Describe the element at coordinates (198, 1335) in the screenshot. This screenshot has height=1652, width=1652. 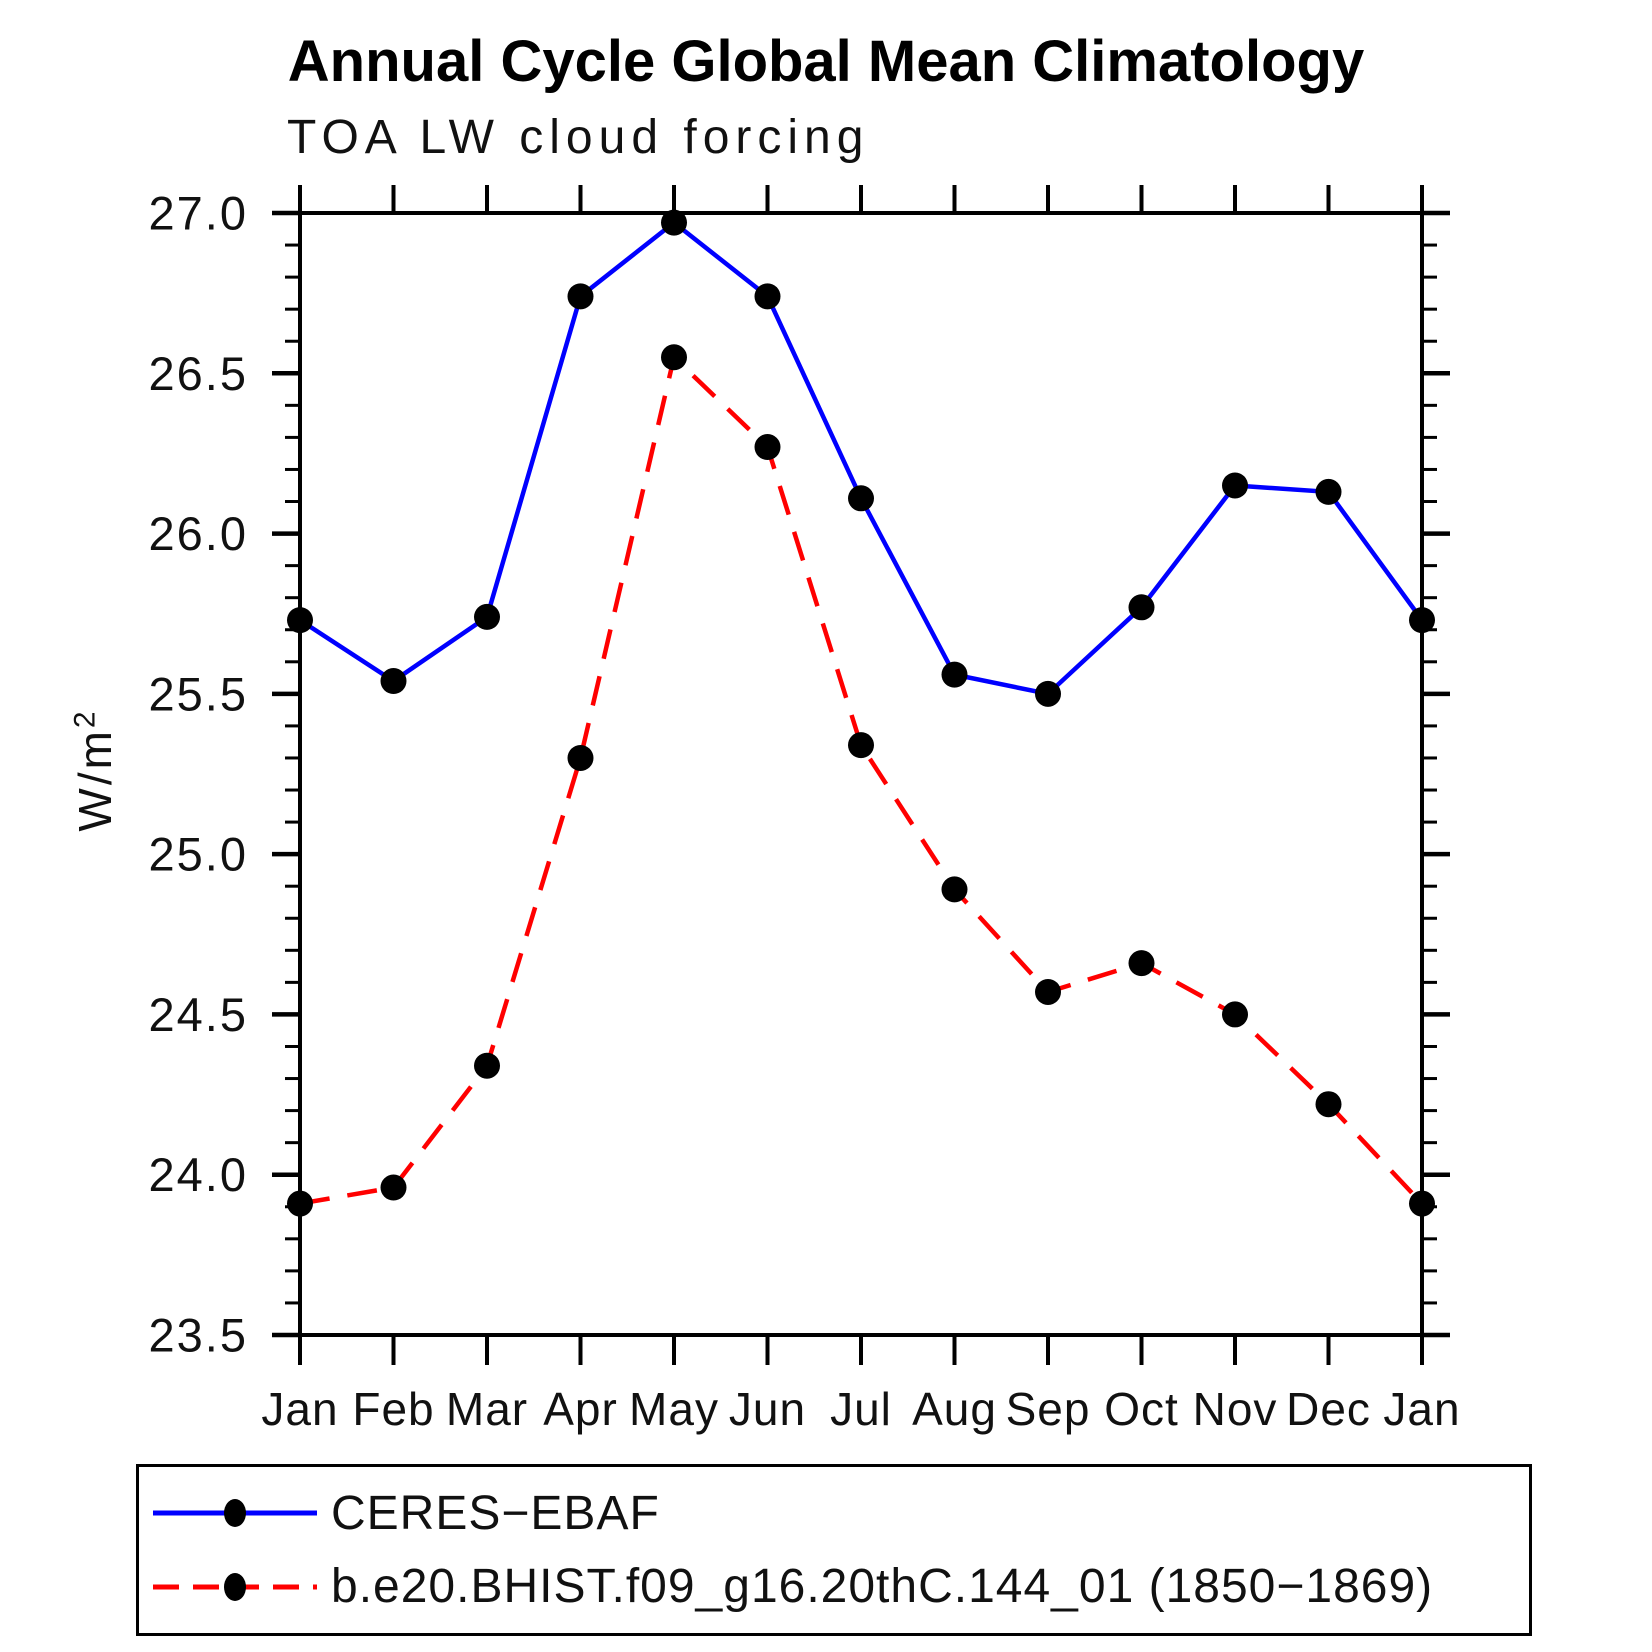
I see `y-tick-label: 23.5` at that location.